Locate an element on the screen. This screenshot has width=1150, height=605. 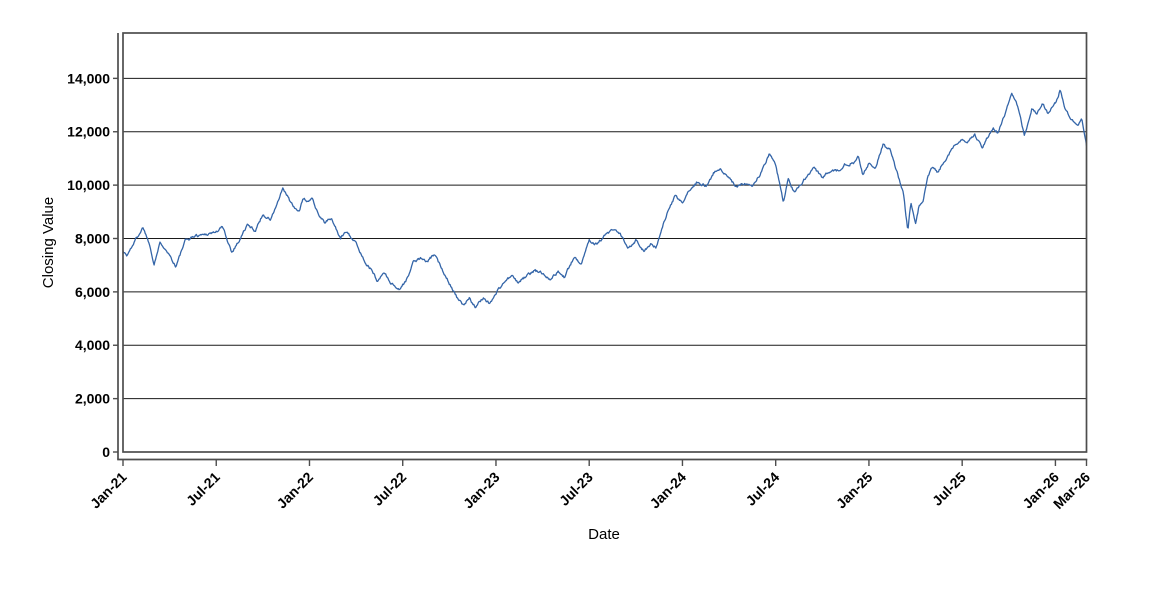
x-axis-title: Date is located at coordinates (604, 534).